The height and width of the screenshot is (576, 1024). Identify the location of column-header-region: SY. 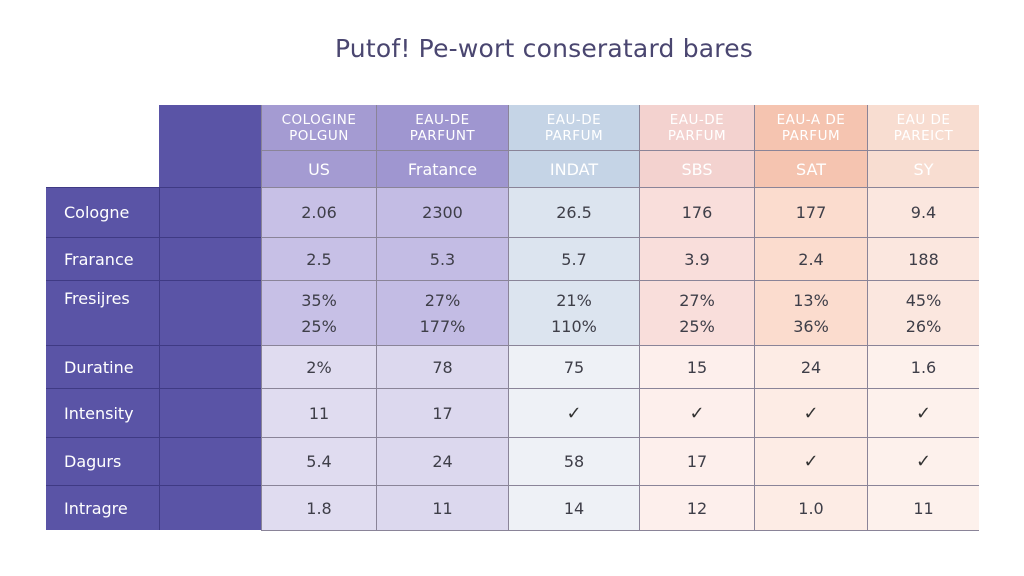
(923, 168).